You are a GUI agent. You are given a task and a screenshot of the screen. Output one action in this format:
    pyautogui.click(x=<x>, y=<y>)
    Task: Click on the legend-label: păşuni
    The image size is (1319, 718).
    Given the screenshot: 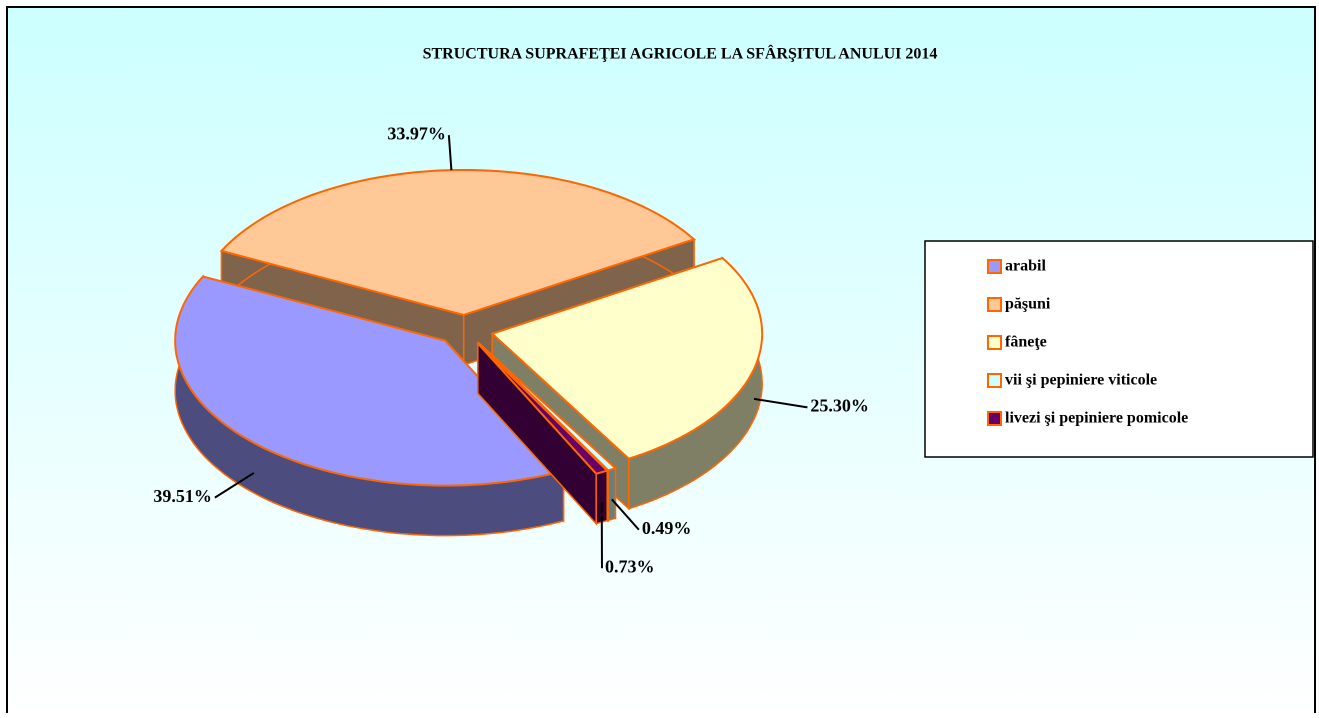 What is the action you would take?
    pyautogui.click(x=1028, y=304)
    